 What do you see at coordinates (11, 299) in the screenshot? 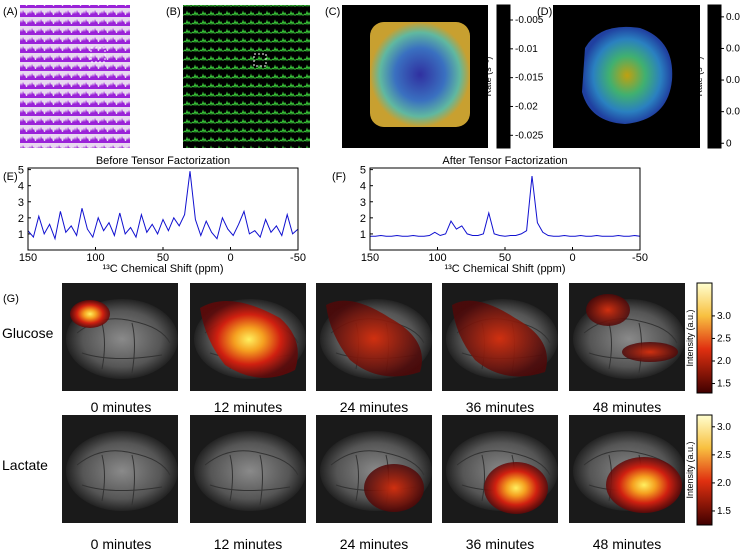
I see `panel-label: (G)` at bounding box center [11, 299].